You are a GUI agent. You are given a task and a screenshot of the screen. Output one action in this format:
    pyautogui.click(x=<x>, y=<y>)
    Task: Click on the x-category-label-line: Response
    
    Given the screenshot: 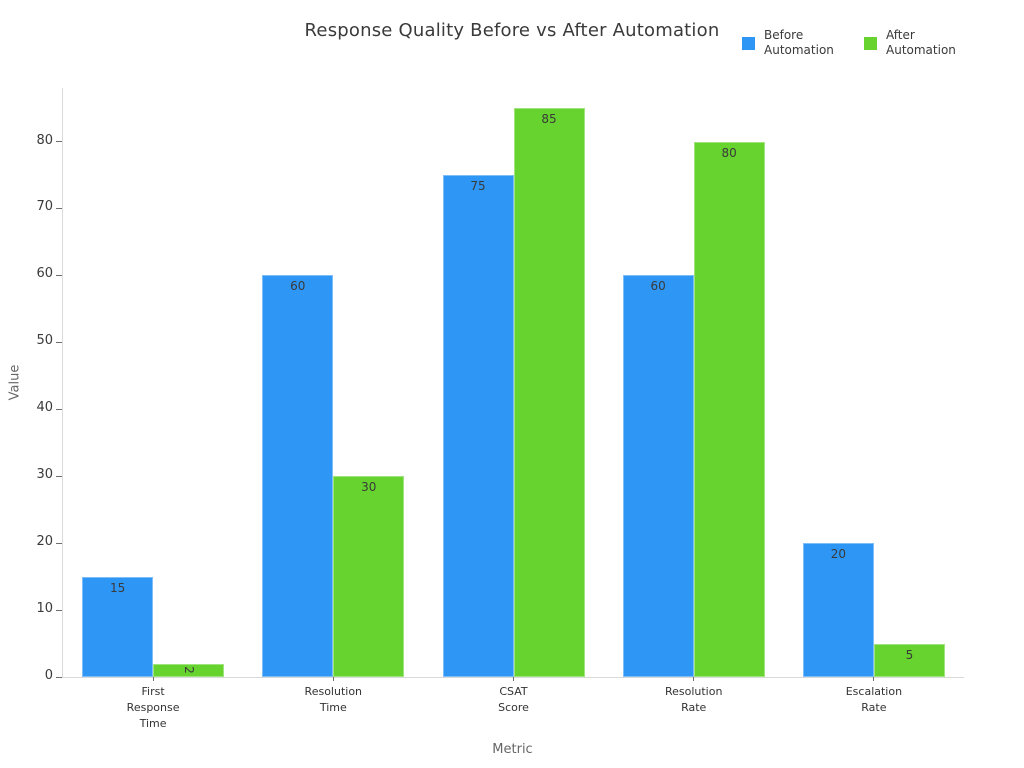 What is the action you would take?
    pyautogui.click(x=153, y=707)
    